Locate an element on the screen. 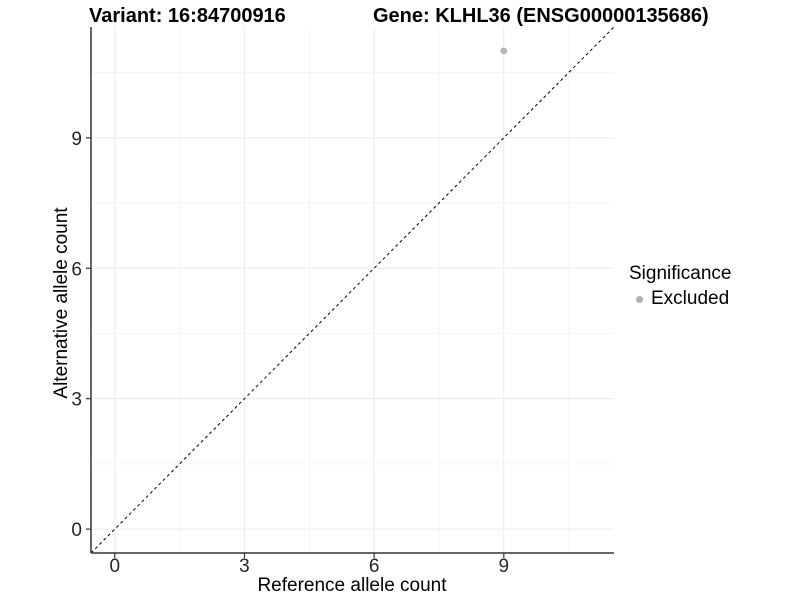 Image resolution: width=800 pixels, height=600 pixels. x-axis-title: Reference allele count is located at coordinates (352, 585).